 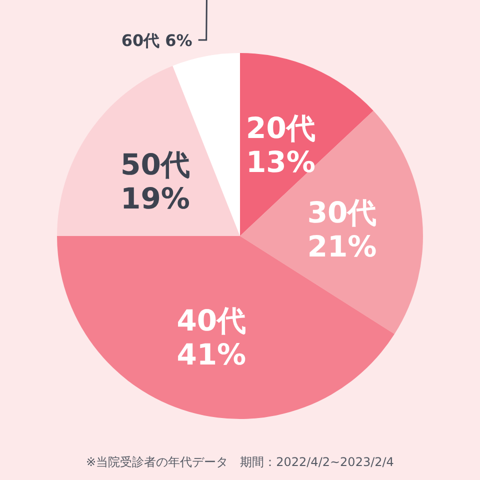 I want to click on slice-label: 30代, so click(x=342, y=212).